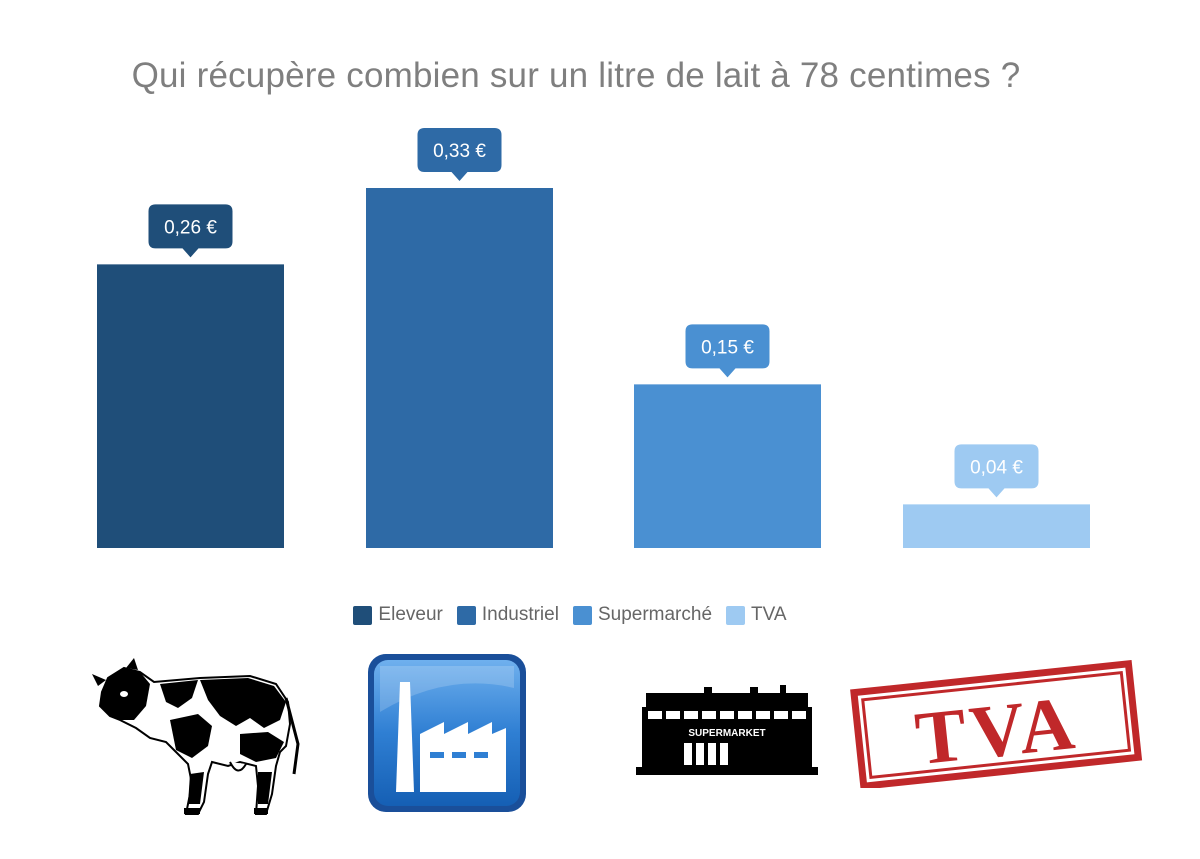 The image size is (1200, 859). What do you see at coordinates (570, 615) in the screenshot?
I see `chart-legend: Eleveur Industriel Supermarché TVA` at bounding box center [570, 615].